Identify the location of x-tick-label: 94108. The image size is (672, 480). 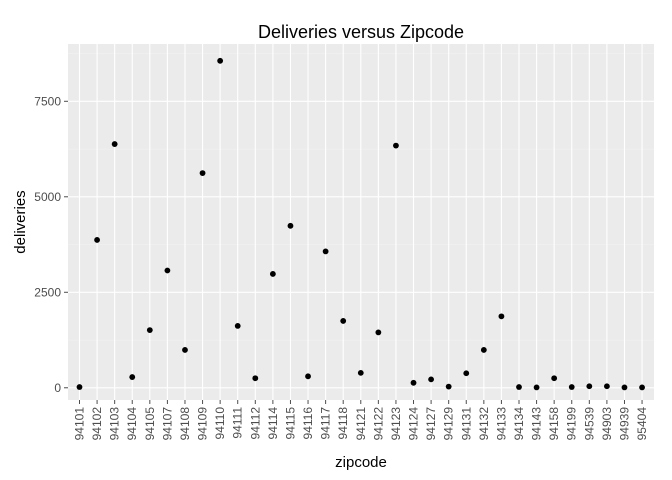
(185, 424).